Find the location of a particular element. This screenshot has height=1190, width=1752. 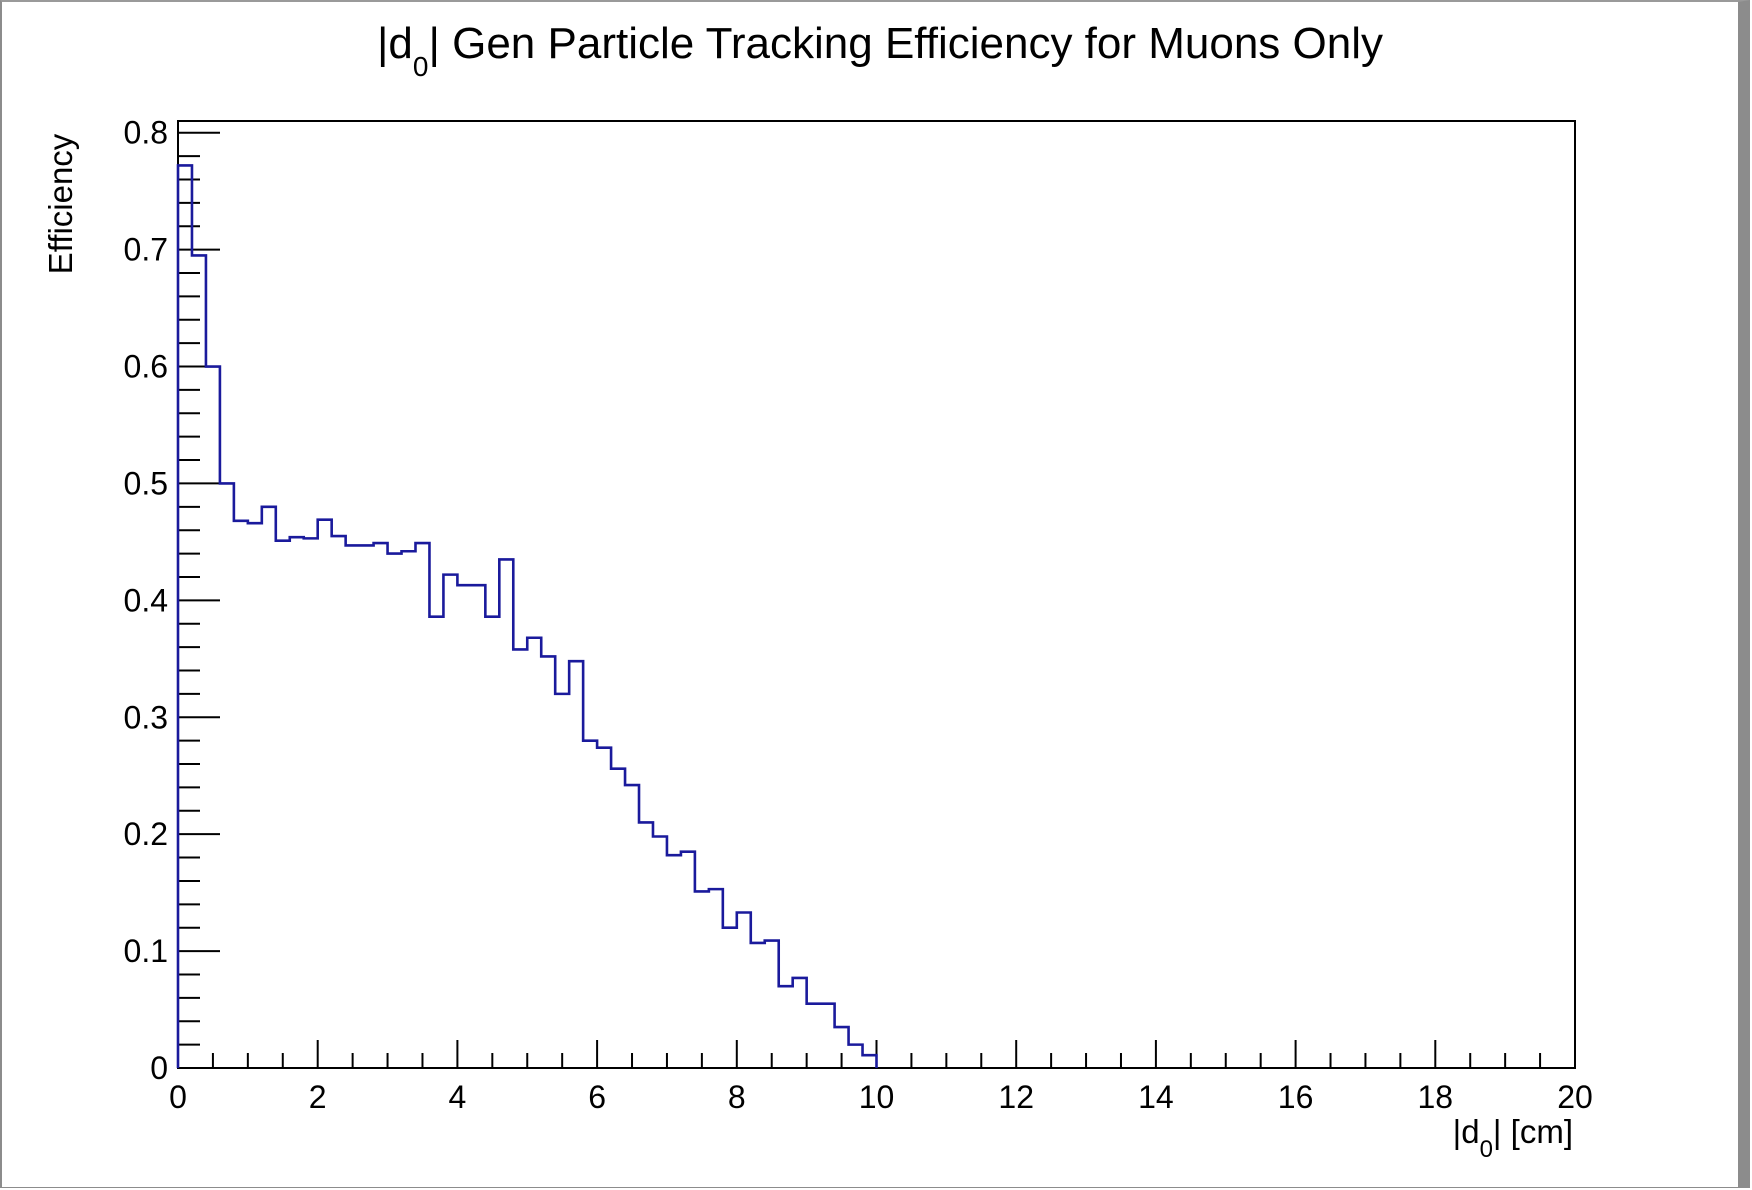

y-tick-label: 0.5 is located at coordinates (146, 483).